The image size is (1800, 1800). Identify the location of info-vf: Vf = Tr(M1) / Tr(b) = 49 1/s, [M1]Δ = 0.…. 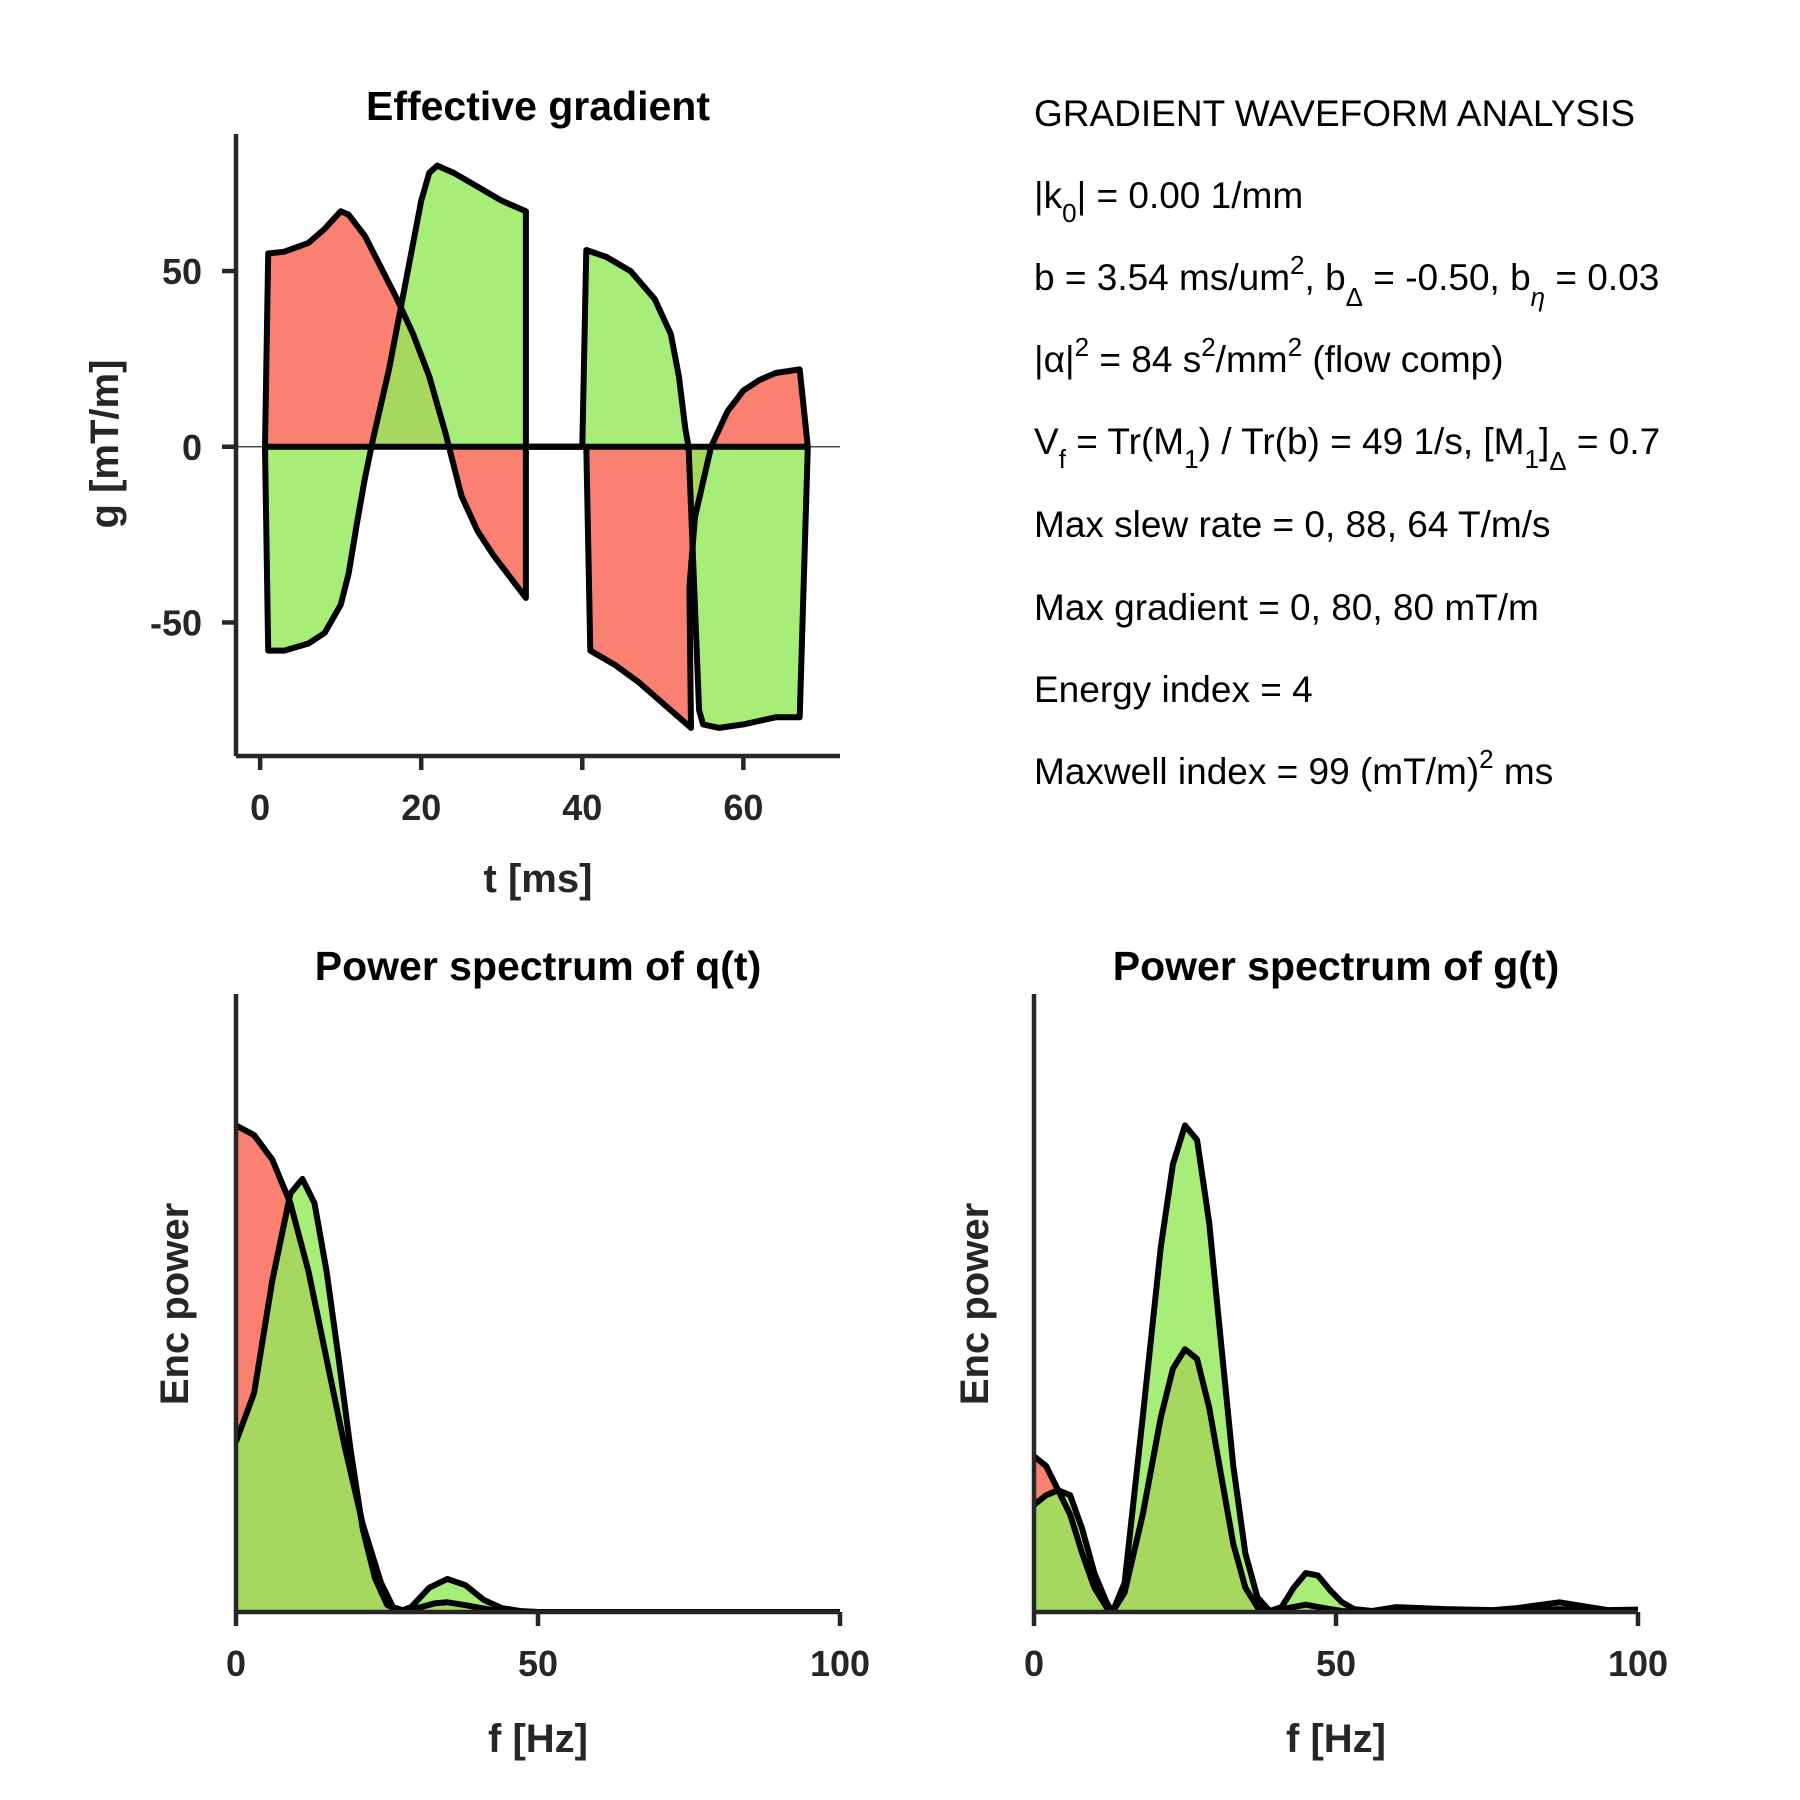
(1347, 448).